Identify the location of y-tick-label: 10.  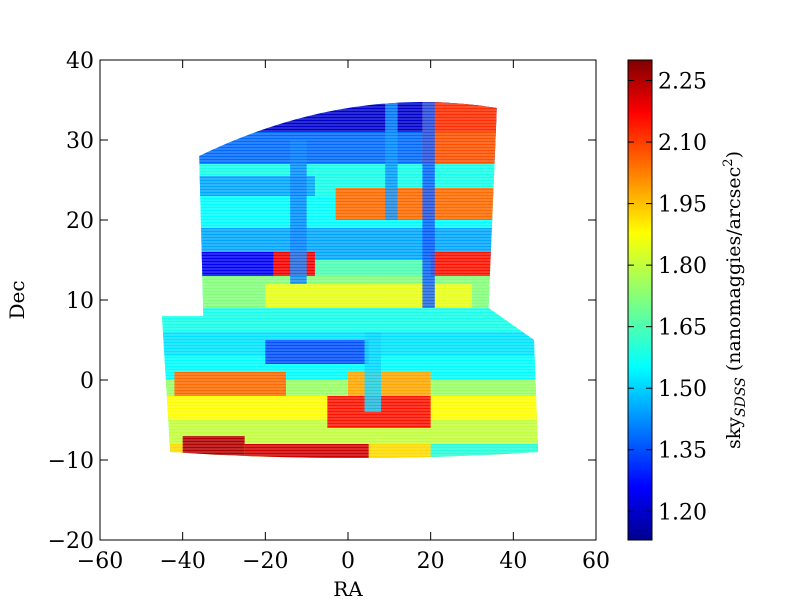
(80, 301).